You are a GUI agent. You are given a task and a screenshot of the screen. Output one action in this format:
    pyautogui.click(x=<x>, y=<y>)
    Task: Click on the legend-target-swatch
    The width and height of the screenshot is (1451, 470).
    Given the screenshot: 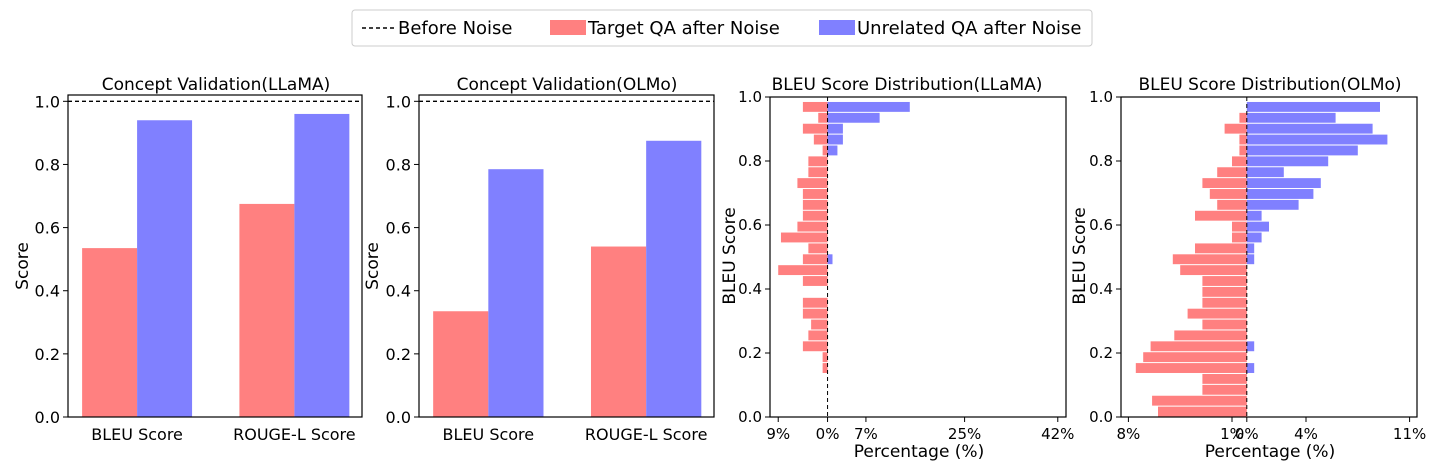 What is the action you would take?
    pyautogui.click(x=568, y=27)
    